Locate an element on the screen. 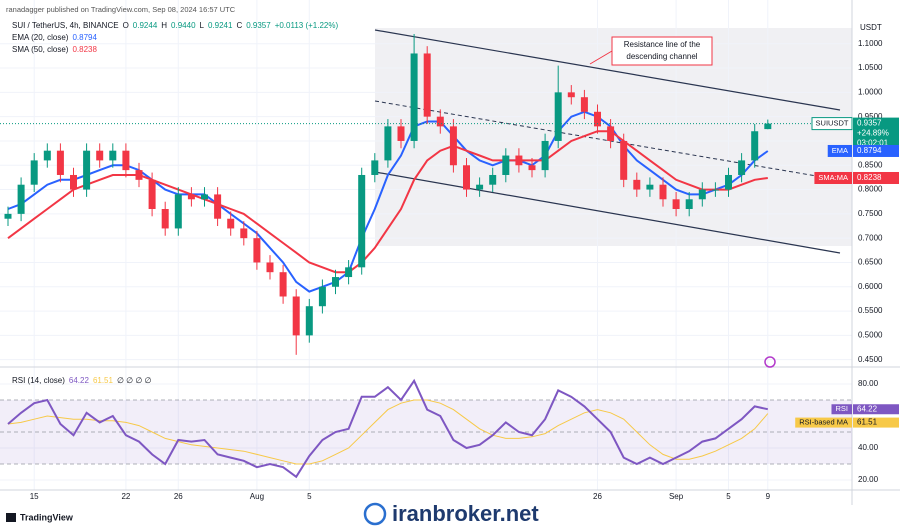  indicator-name: EMA (20, close) is located at coordinates (40, 37).